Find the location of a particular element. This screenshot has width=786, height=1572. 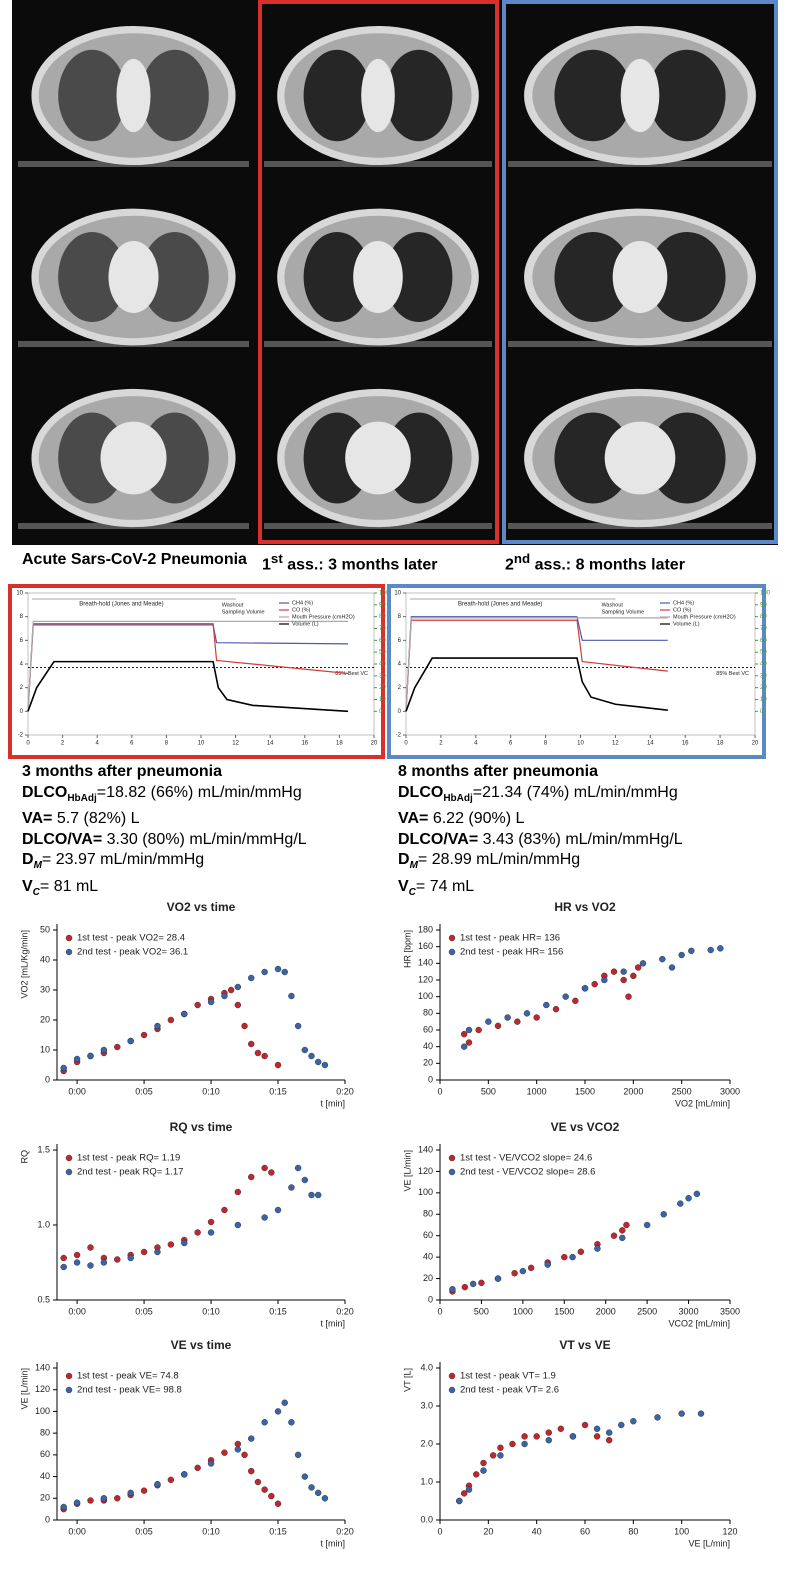

y-tick-label: 2 is located at coordinates (400, 688).